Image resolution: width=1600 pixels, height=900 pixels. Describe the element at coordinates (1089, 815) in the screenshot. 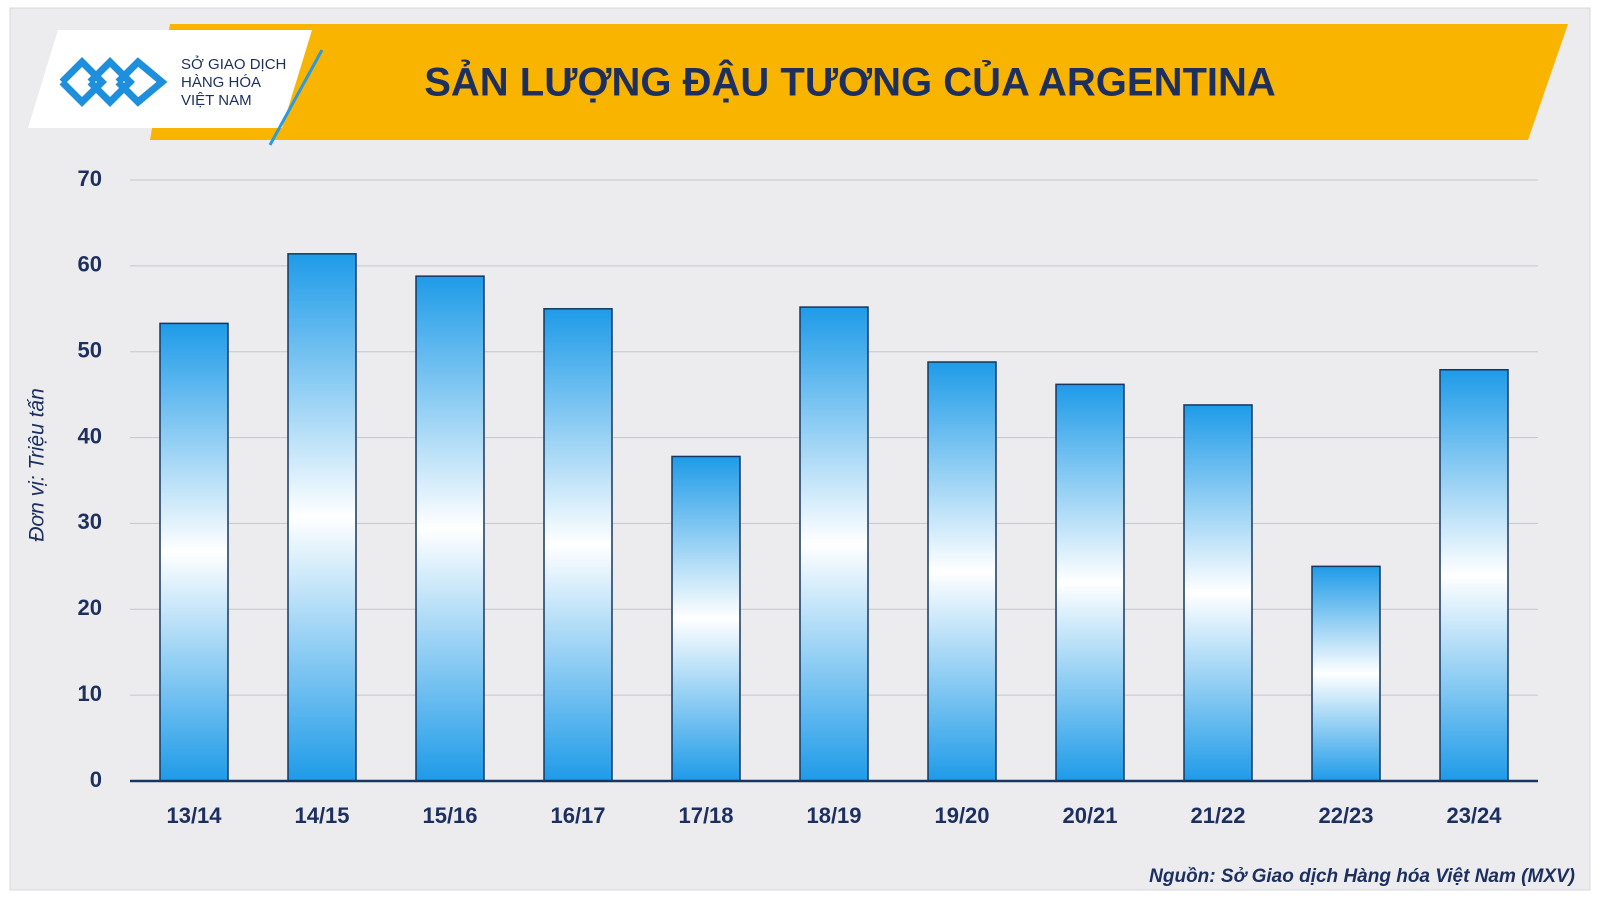

I see `x-tick-label: 20/21` at that location.